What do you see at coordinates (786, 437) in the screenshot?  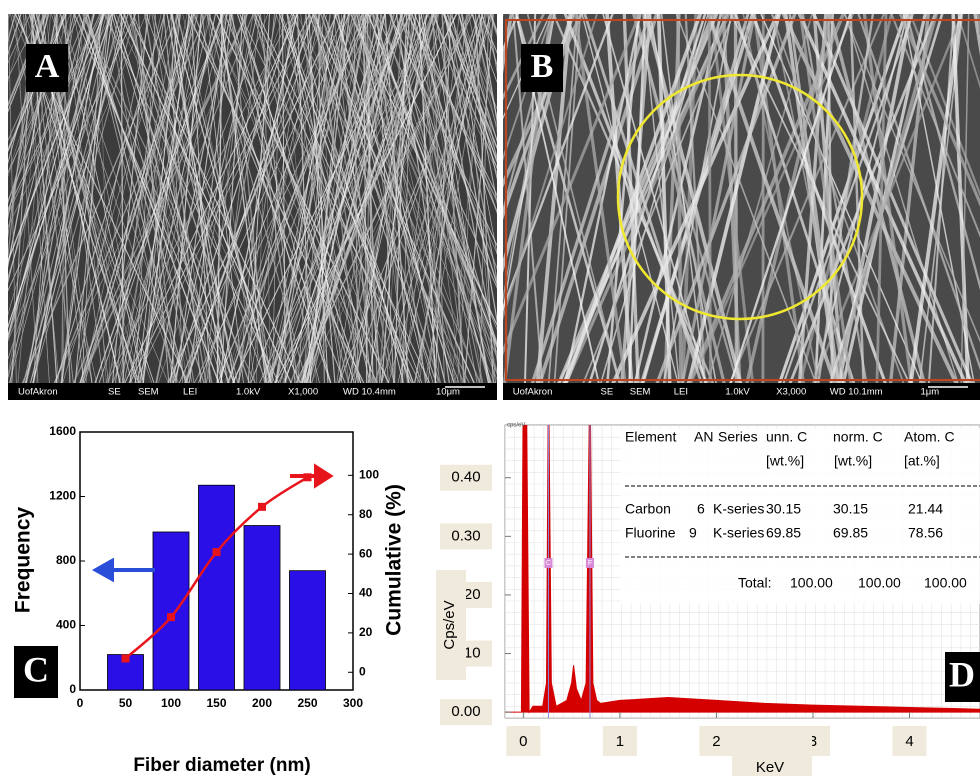 I see `table-header: unn. C` at bounding box center [786, 437].